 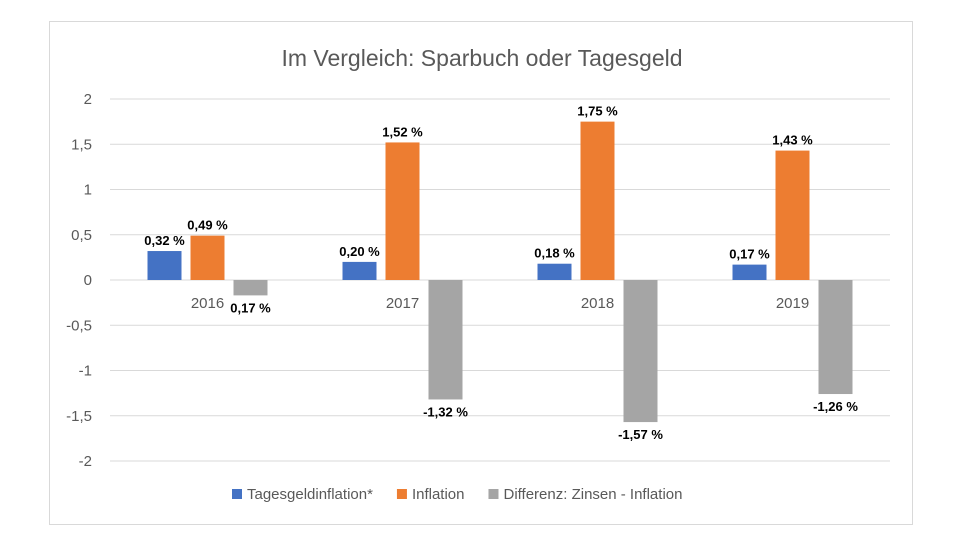 What do you see at coordinates (310, 494) in the screenshot?
I see `legend-label: Tagesgeldinflation*` at bounding box center [310, 494].